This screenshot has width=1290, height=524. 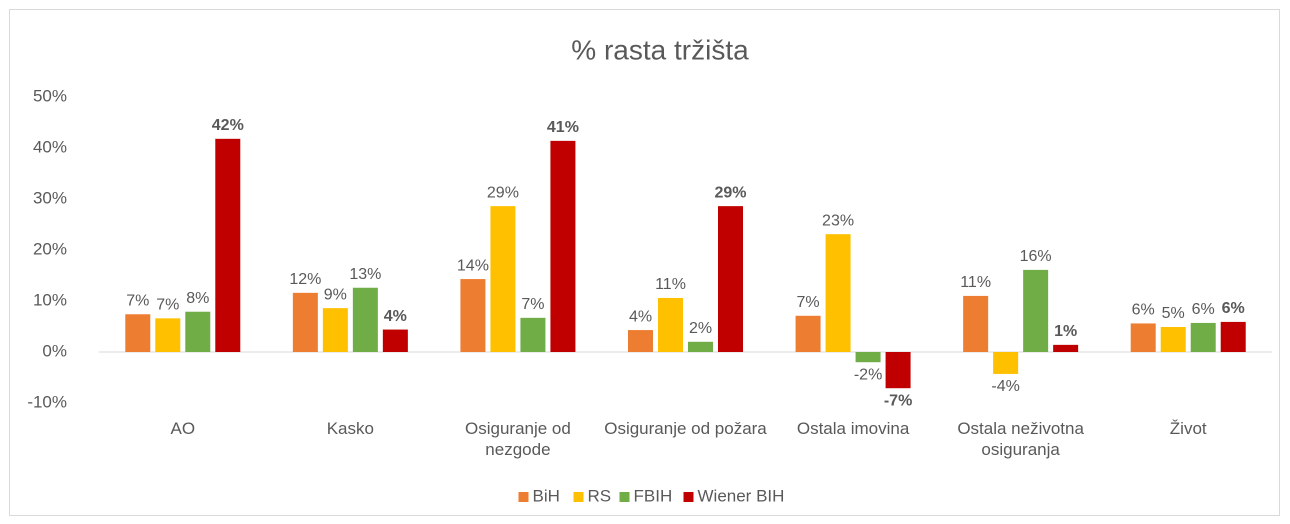 I want to click on legend-label: BiH, so click(x=546, y=495).